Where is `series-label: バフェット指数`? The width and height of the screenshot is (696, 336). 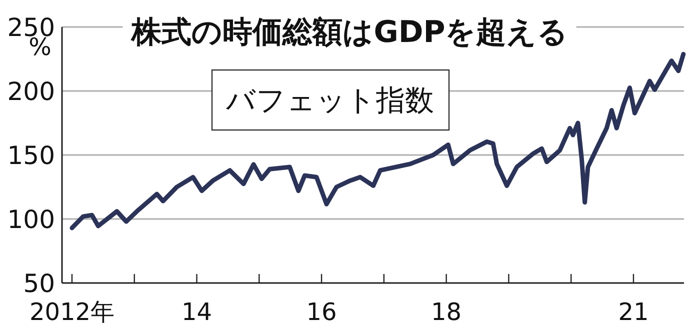
series-label: バフェット指数 is located at coordinates (329, 100).